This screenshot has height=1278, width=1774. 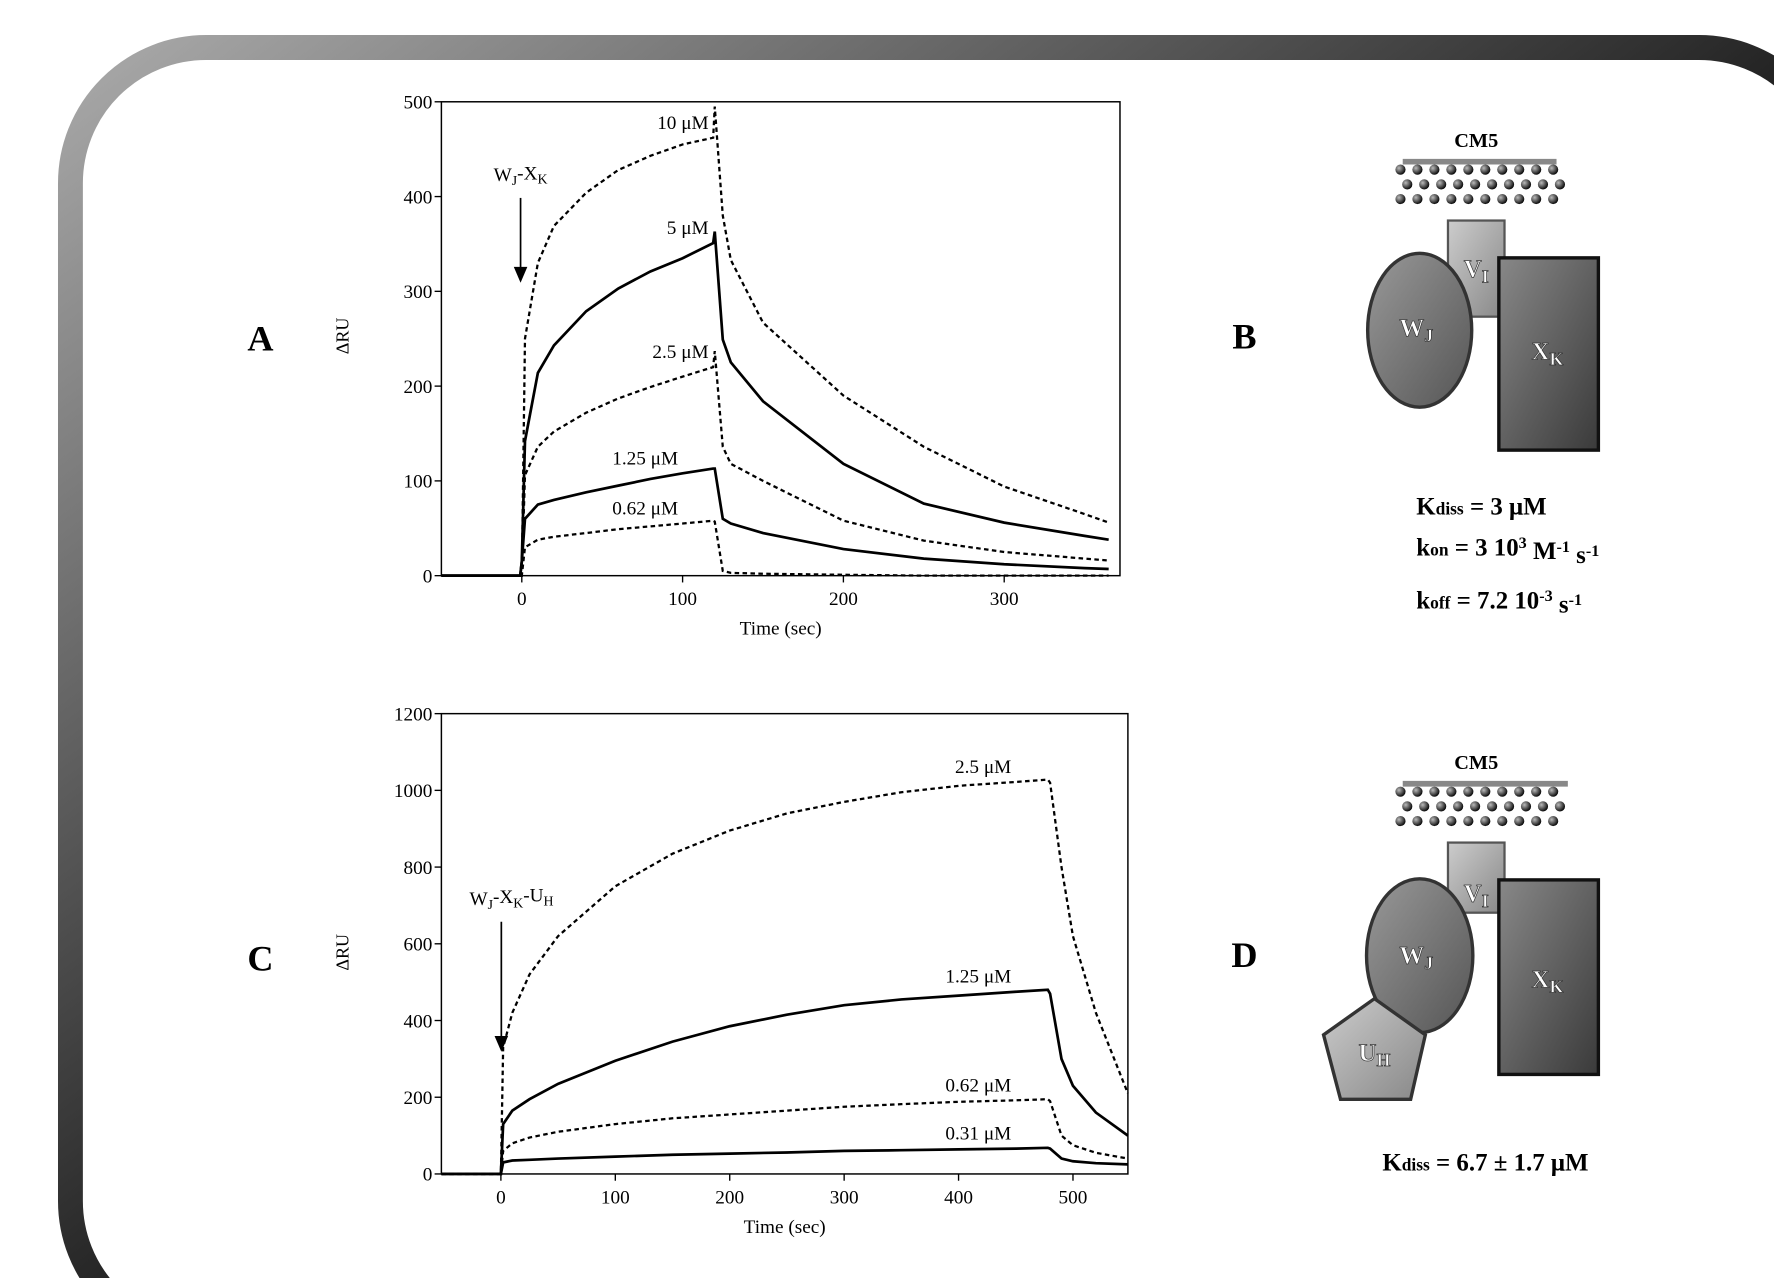 I want to click on subunit-label: XK, so click(x=1548, y=354).